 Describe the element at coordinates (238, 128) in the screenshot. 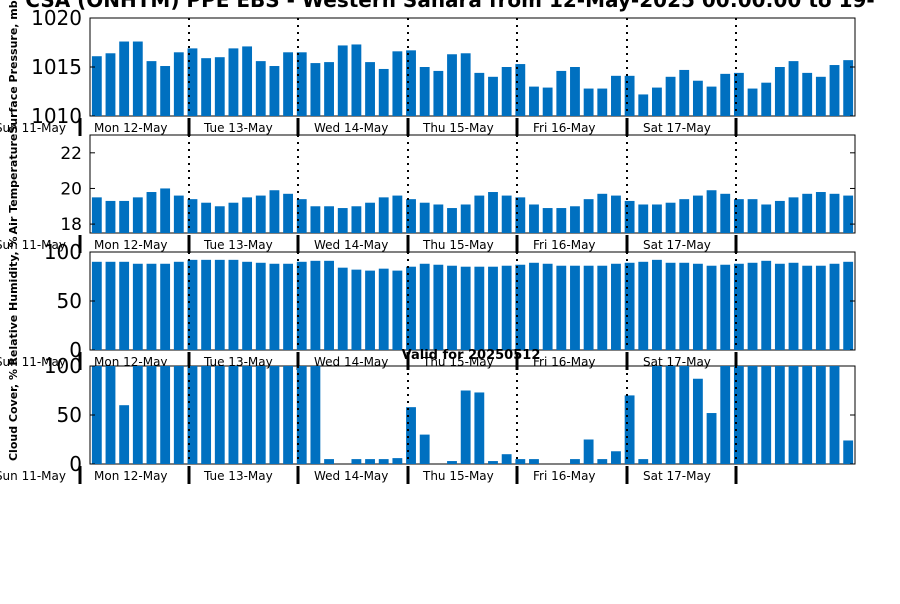

I see `panel-1-day-label: Tue 13-May` at that location.